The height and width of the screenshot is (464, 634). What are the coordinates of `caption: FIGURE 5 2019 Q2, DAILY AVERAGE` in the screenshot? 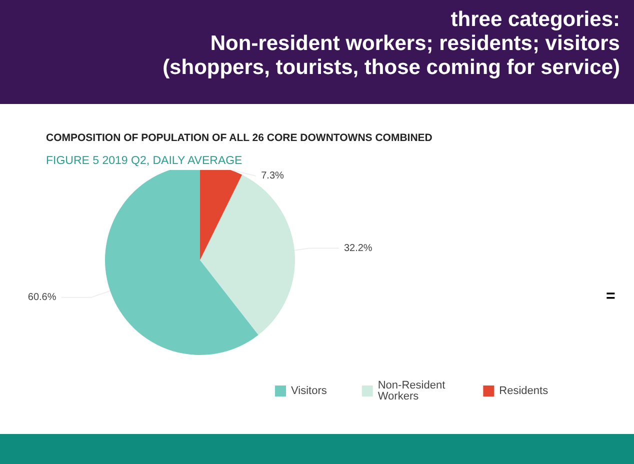 It's located at (144, 161).